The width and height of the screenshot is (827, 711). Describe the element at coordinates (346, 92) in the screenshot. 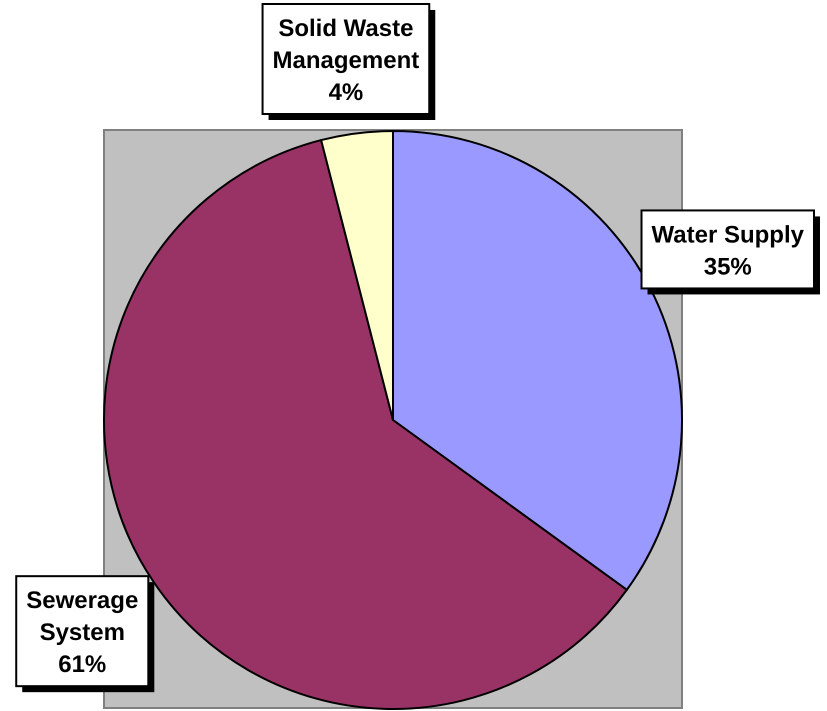

I see `data-label: 4%` at that location.